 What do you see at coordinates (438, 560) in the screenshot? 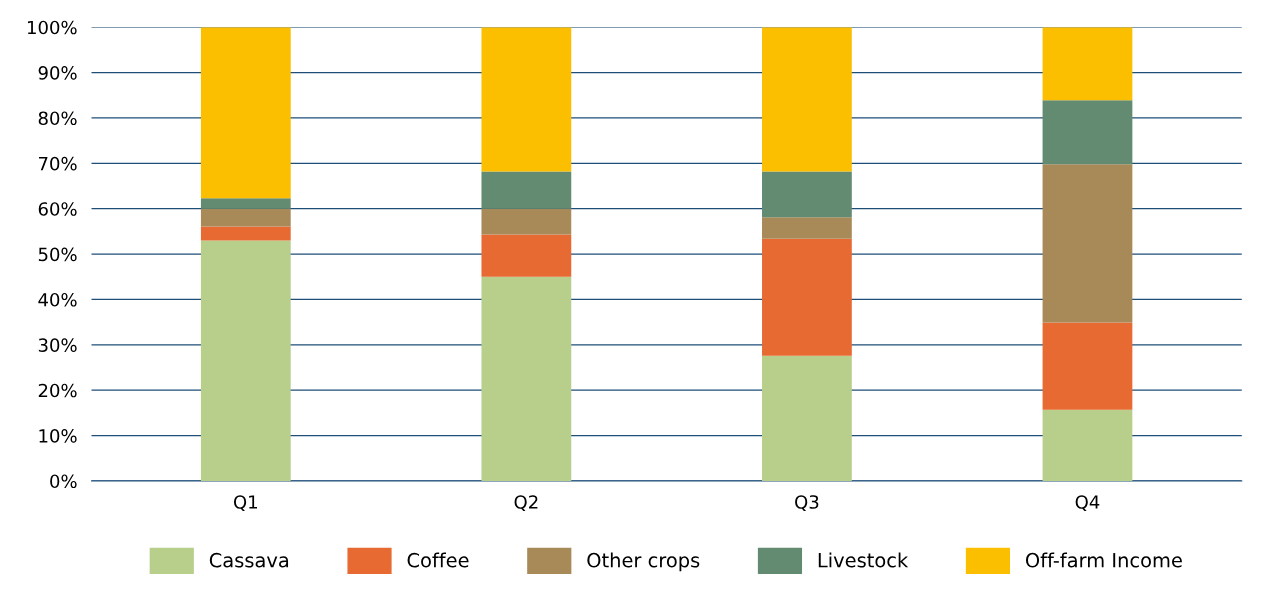
I see `legend-label: Coffee` at bounding box center [438, 560].